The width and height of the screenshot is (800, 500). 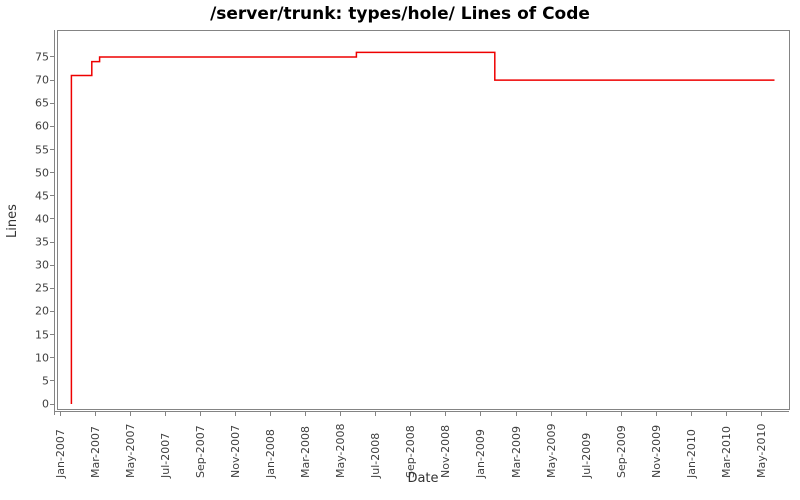 What do you see at coordinates (421, 411) in the screenshot?
I see `x-axis-line` at bounding box center [421, 411].